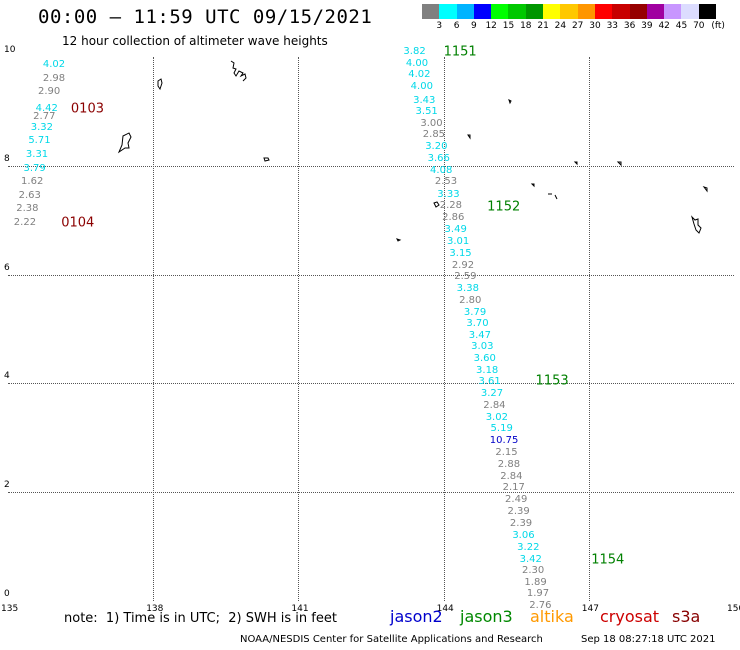 The width and height of the screenshot is (740, 650). I want to click on wave-height-value: 2.22, so click(25, 222).